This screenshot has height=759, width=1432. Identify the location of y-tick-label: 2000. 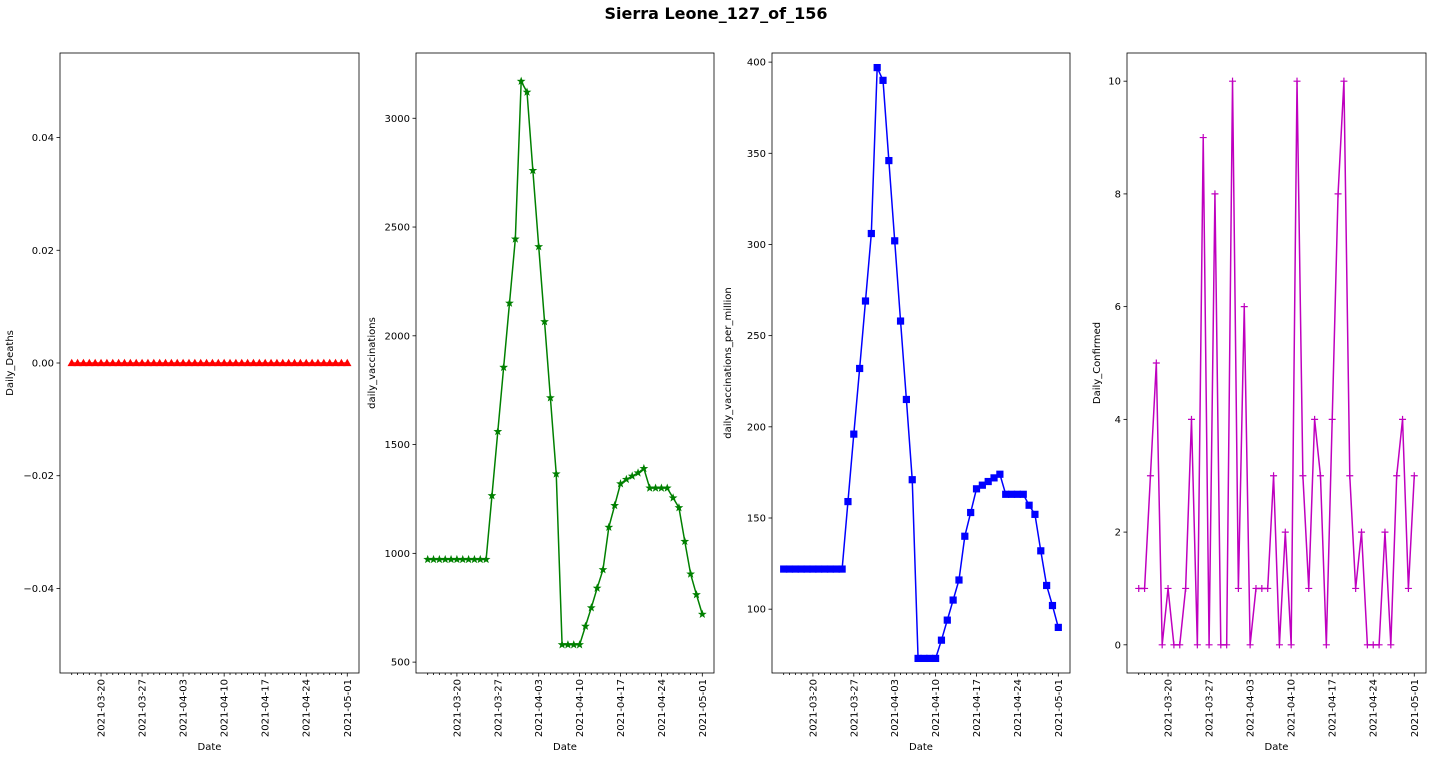
(397, 336).